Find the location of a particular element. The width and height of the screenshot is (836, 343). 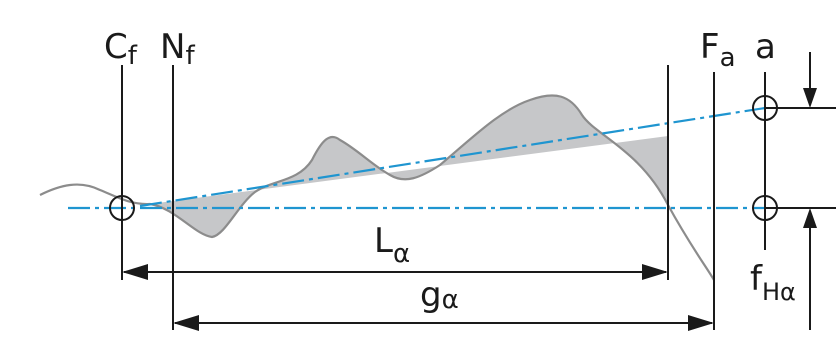

la-label: Lα is located at coordinates (392, 245).